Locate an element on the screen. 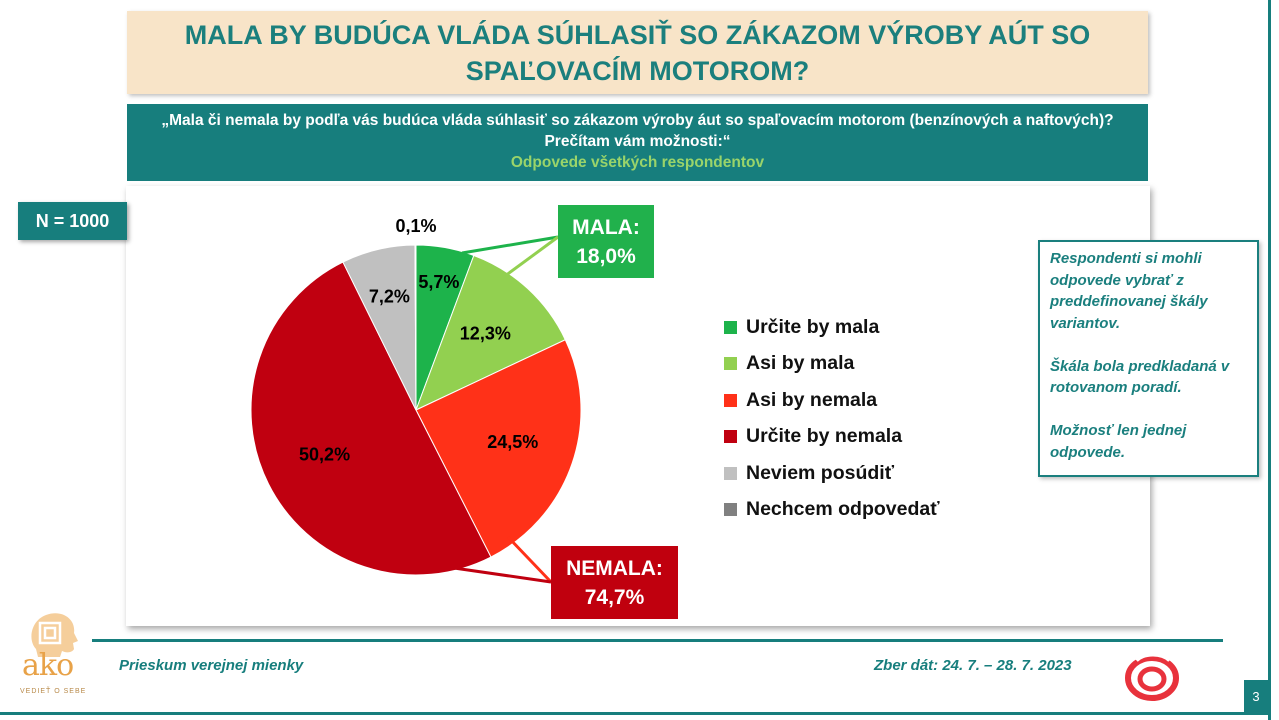 The height and width of the screenshot is (720, 1279). nemala-connector-darkred is located at coordinates (502, 575).